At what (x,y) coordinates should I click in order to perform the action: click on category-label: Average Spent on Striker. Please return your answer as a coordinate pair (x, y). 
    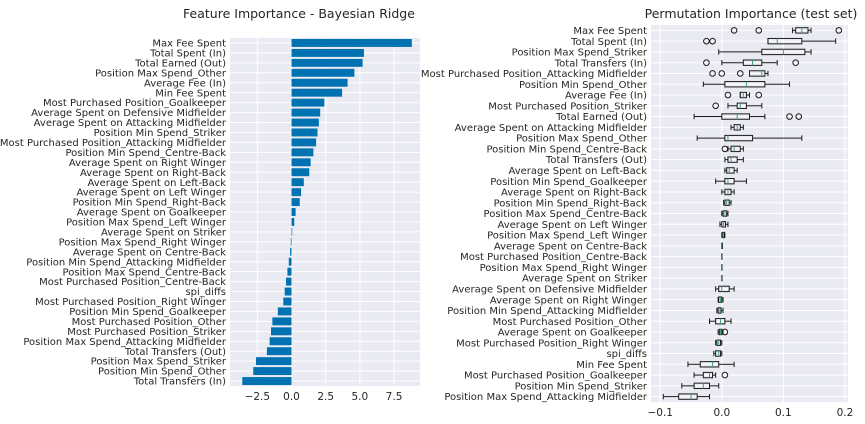
    Looking at the image, I should click on (164, 232).